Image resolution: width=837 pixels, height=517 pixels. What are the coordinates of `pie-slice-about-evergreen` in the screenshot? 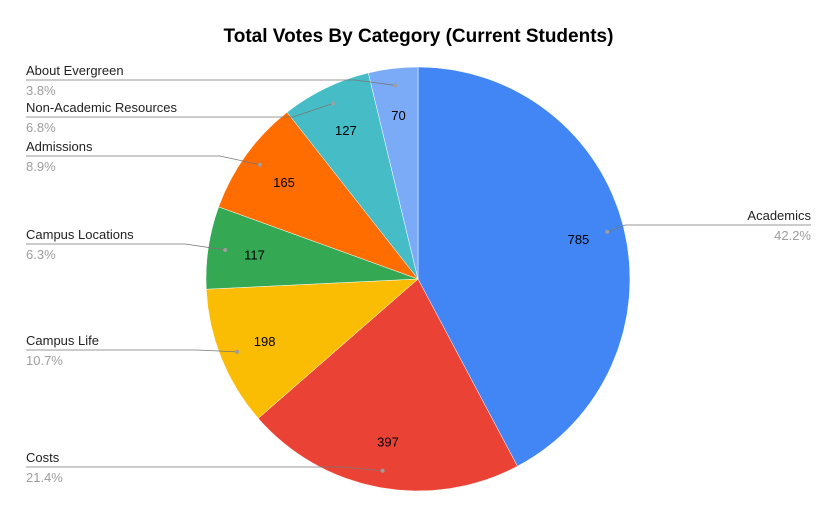 It's located at (393, 173).